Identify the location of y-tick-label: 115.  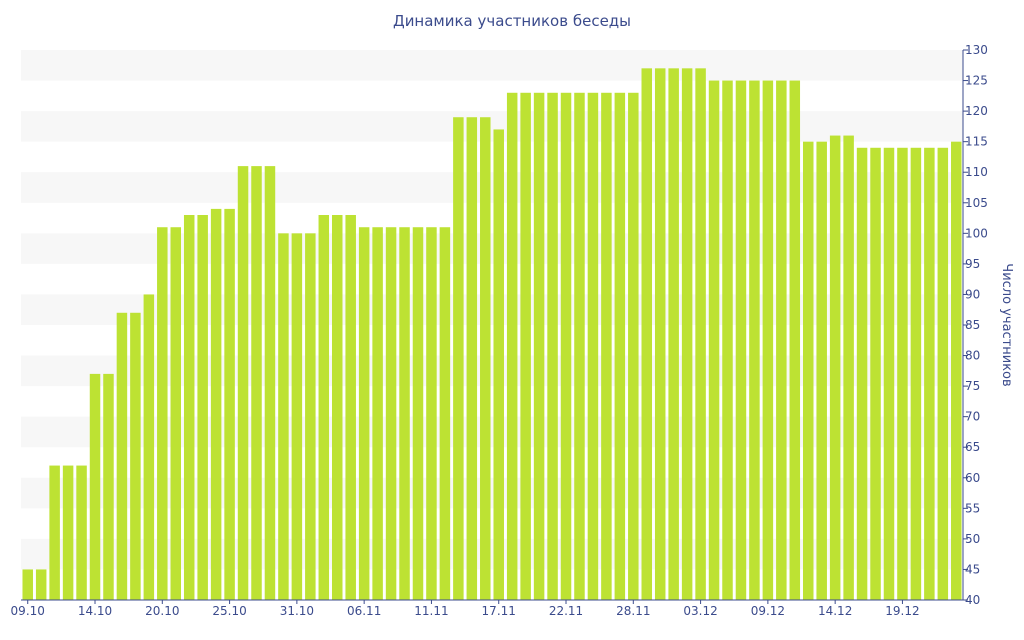
(976, 142).